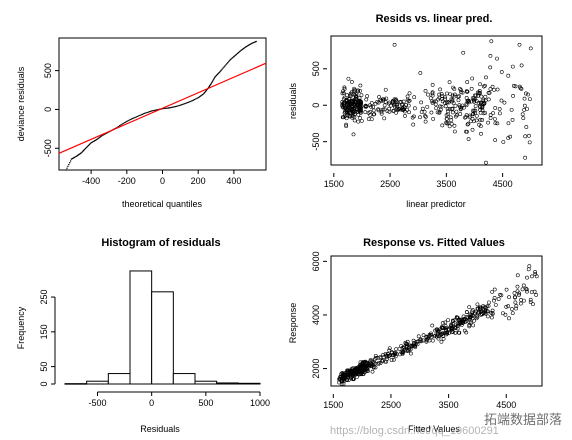  What do you see at coordinates (162, 204) in the screenshot?
I see `qq-xlabel: theoretical quantiles` at bounding box center [162, 204].